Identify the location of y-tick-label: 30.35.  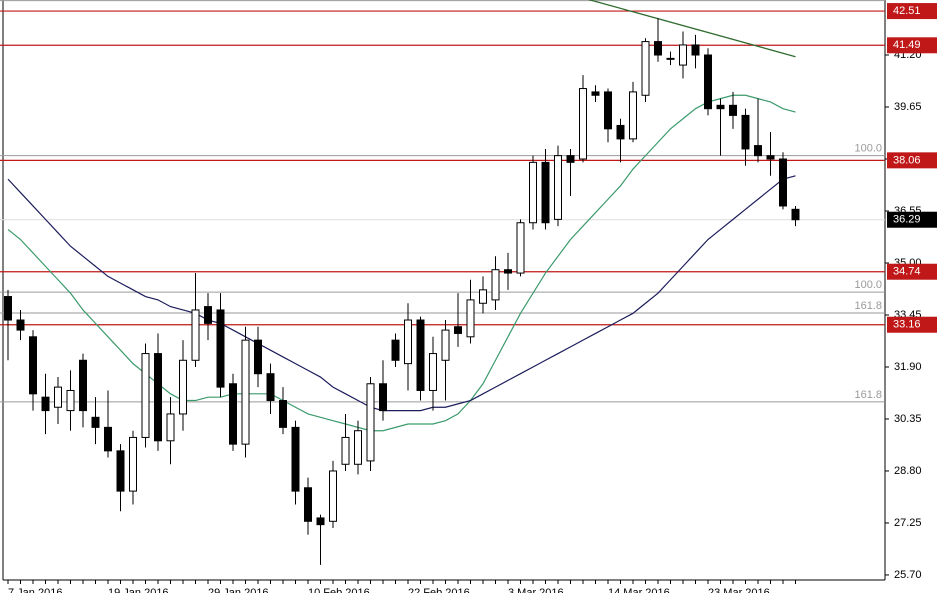
(908, 419).